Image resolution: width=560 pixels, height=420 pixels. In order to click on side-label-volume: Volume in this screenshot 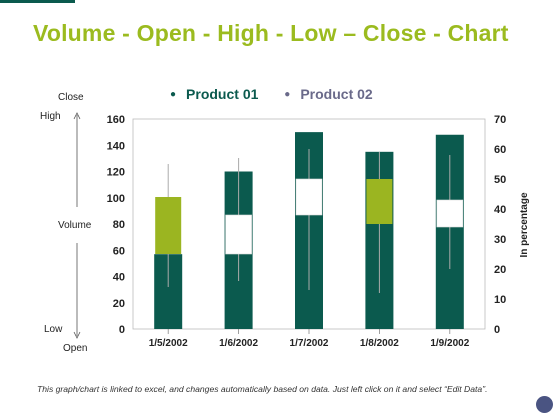, I will do `click(75, 225)`.